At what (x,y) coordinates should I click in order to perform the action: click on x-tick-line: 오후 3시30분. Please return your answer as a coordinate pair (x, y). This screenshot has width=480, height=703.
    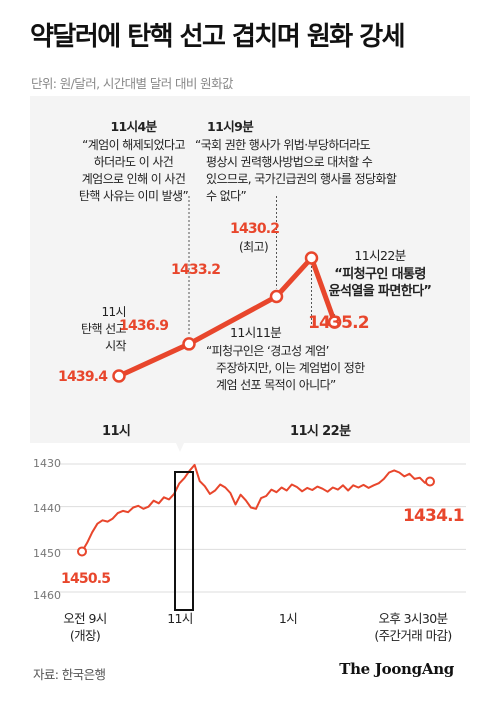
    Looking at the image, I should click on (413, 618).